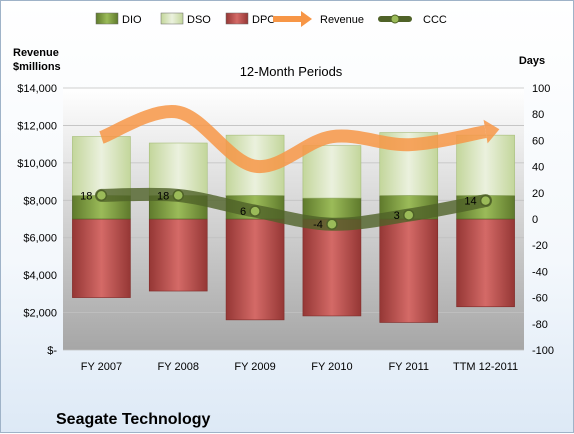 The height and width of the screenshot is (434, 574). I want to click on left-axis-tick-label: $4,000, so click(40, 276).